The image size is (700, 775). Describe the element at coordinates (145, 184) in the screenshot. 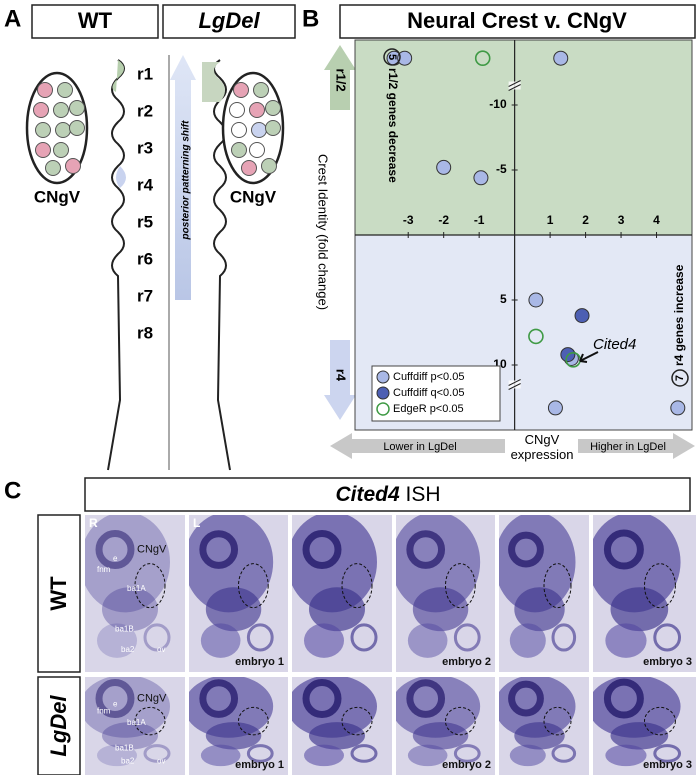

I see `rhombomere-label: r4` at that location.